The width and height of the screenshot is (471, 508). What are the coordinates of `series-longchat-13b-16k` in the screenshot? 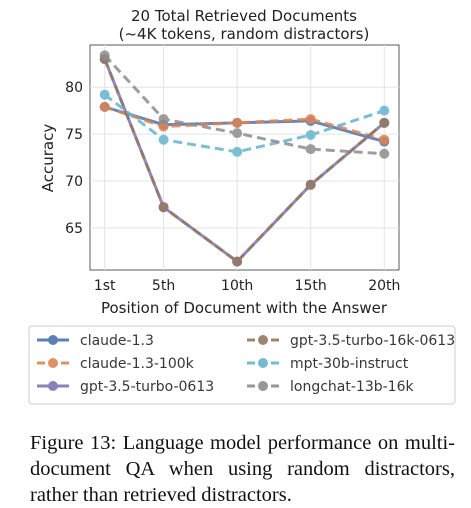 It's located at (244, 104).